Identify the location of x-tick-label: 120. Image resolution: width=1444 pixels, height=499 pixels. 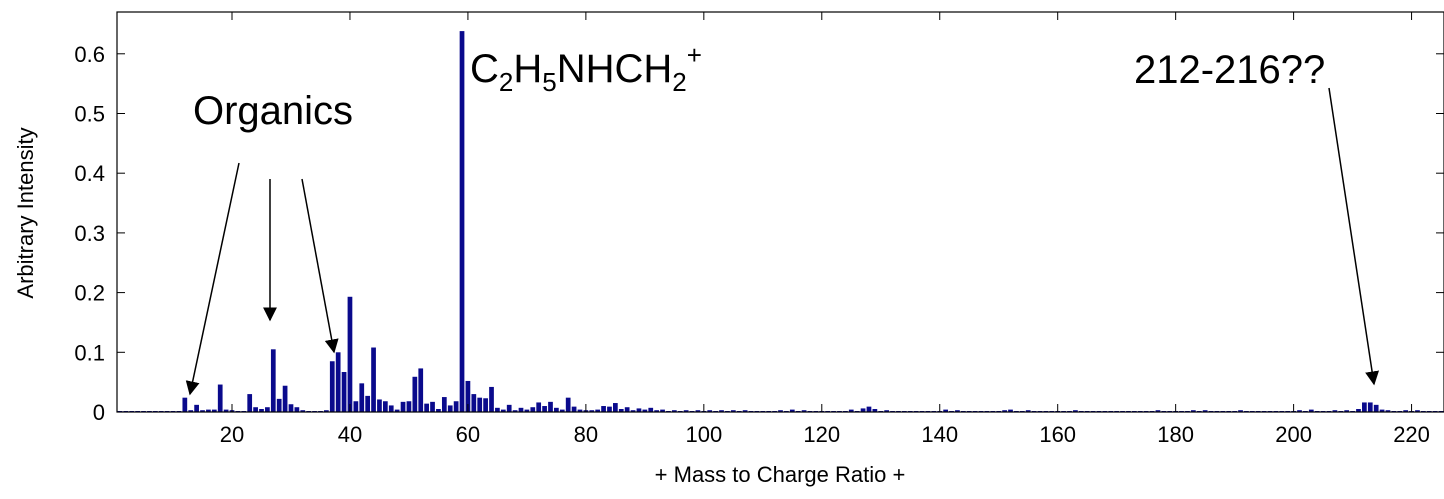
(821, 434).